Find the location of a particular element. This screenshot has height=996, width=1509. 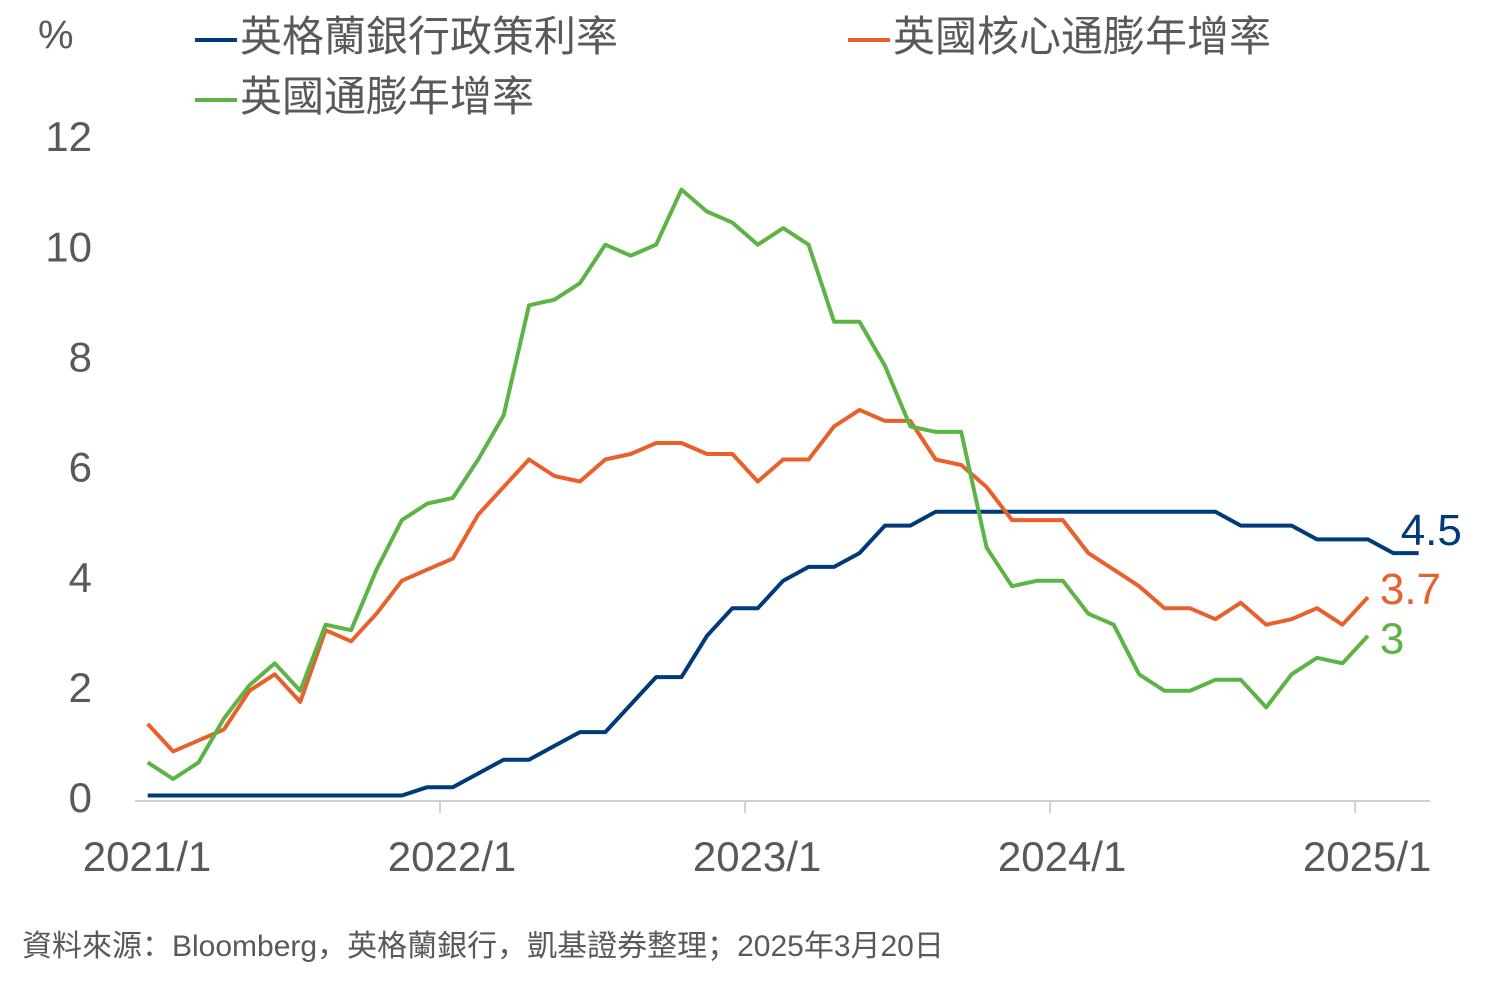

source-note: 資料來源：Bloomberg，英格蘭銀行，凱基證券整理；2025年3月20日 is located at coordinates (483, 946).